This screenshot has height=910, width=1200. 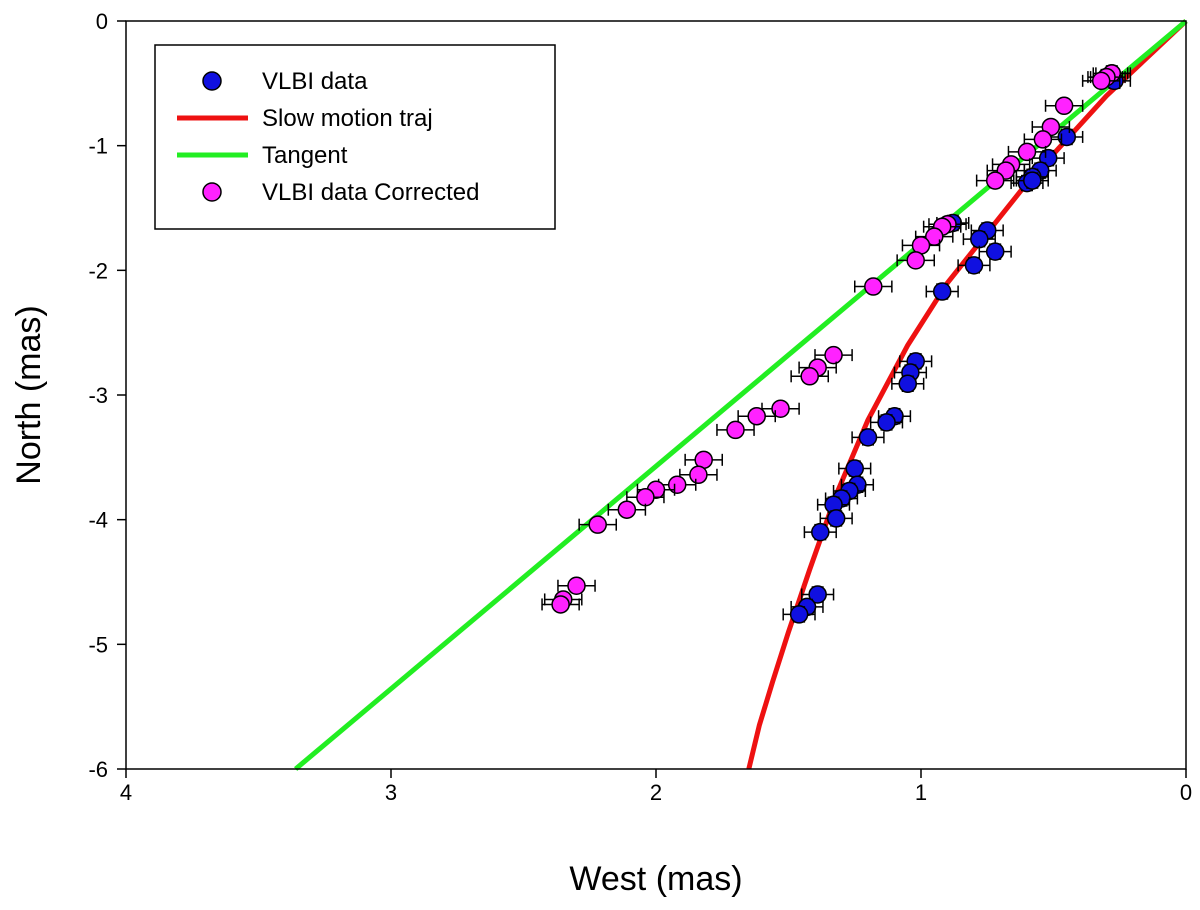 I want to click on y-tick-label: -4, so click(x=98, y=520).